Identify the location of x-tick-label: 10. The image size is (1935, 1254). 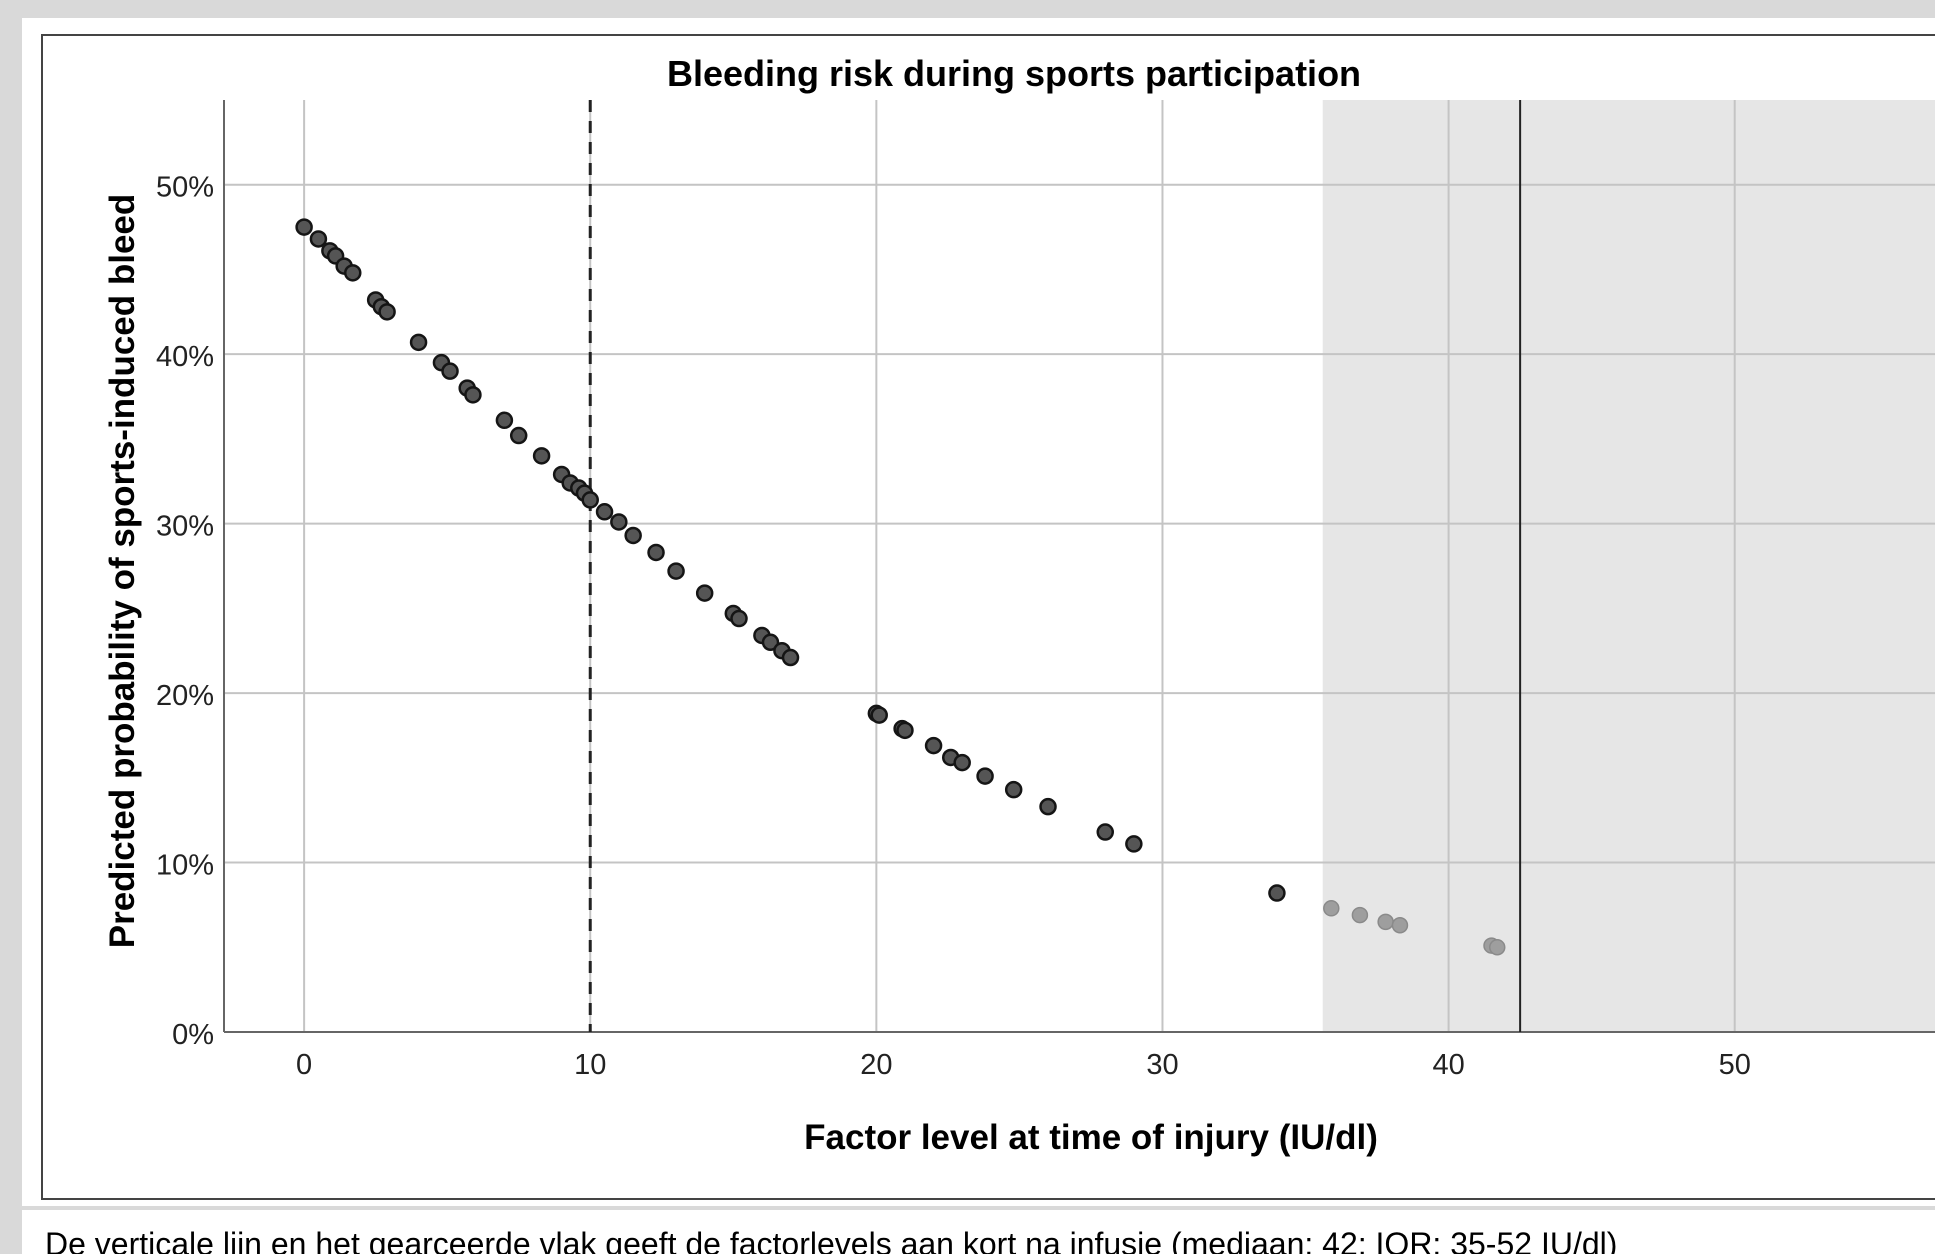
(590, 1065).